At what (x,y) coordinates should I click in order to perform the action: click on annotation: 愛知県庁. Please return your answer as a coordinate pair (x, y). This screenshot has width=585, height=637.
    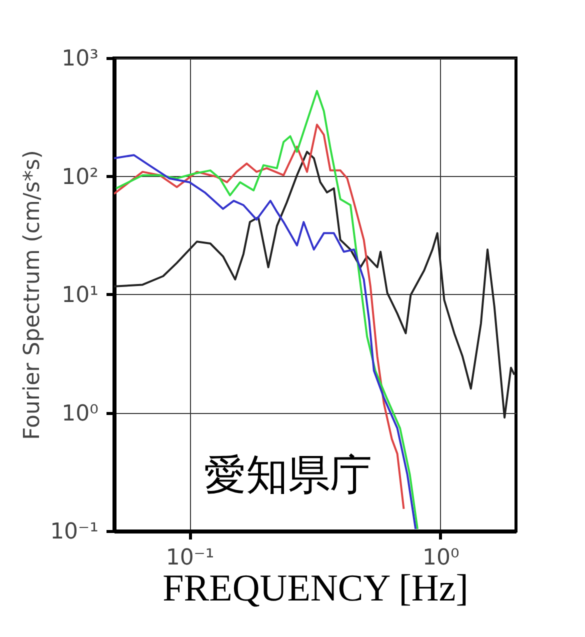
    Looking at the image, I should click on (288, 474).